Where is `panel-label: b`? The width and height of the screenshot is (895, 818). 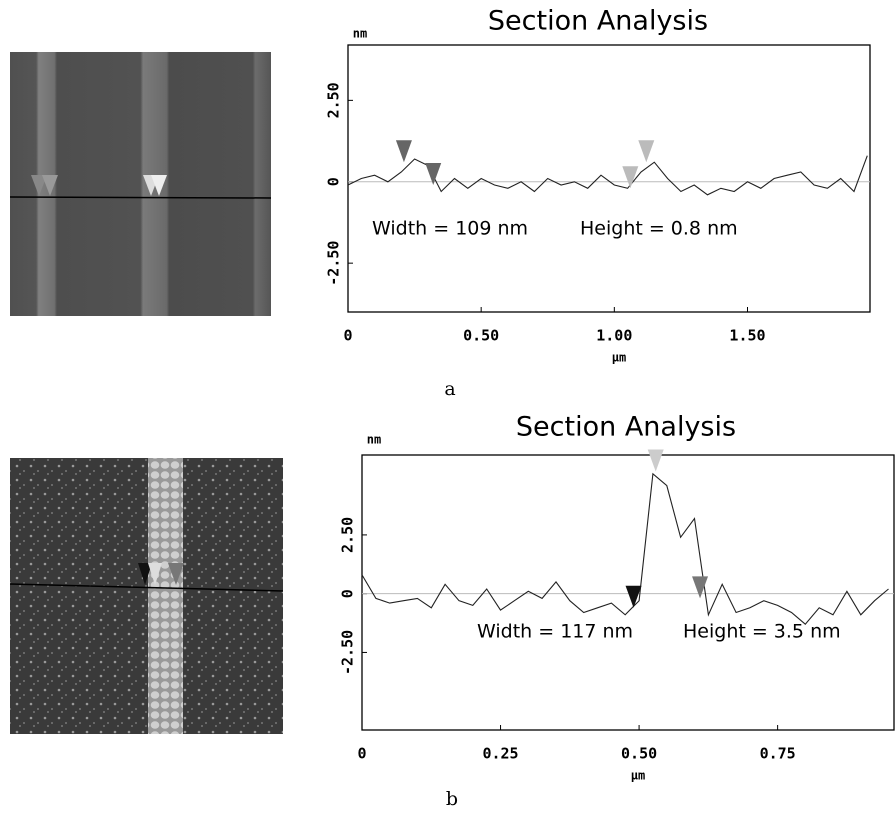
panel-label: b is located at coordinates (452, 799).